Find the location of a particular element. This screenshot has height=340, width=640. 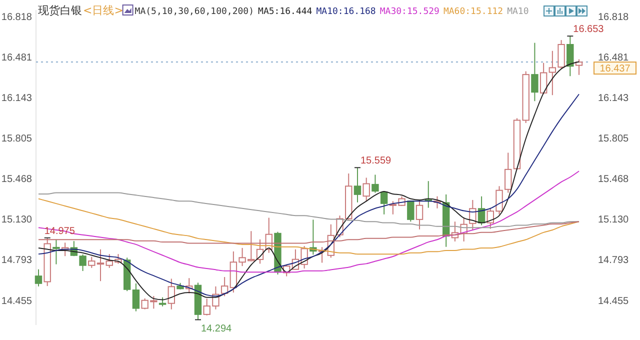

chart-subtitle: <日线> is located at coordinates (103, 10).